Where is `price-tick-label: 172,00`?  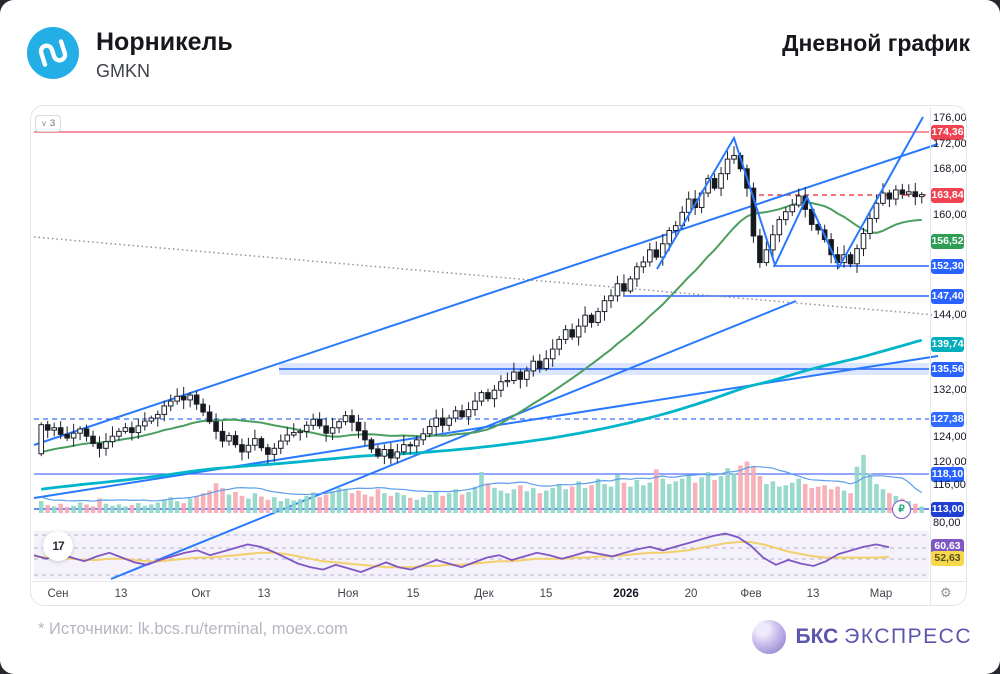
price-tick-label: 172,00 is located at coordinates (950, 143).